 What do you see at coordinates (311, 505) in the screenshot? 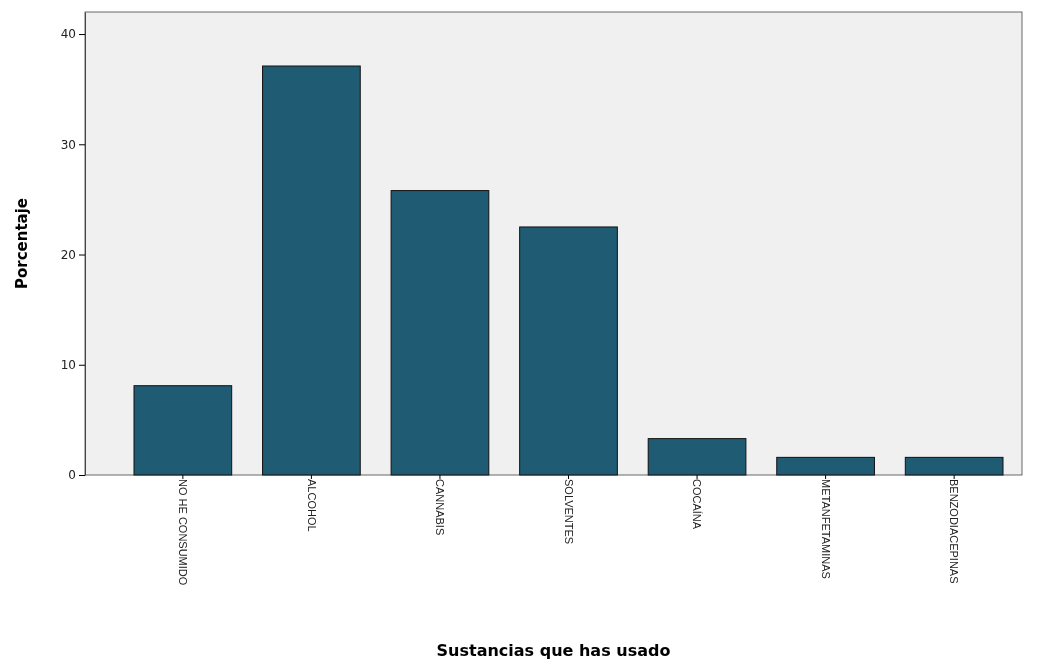
I see `x-tick-label: ALCOHOL` at bounding box center [311, 505].